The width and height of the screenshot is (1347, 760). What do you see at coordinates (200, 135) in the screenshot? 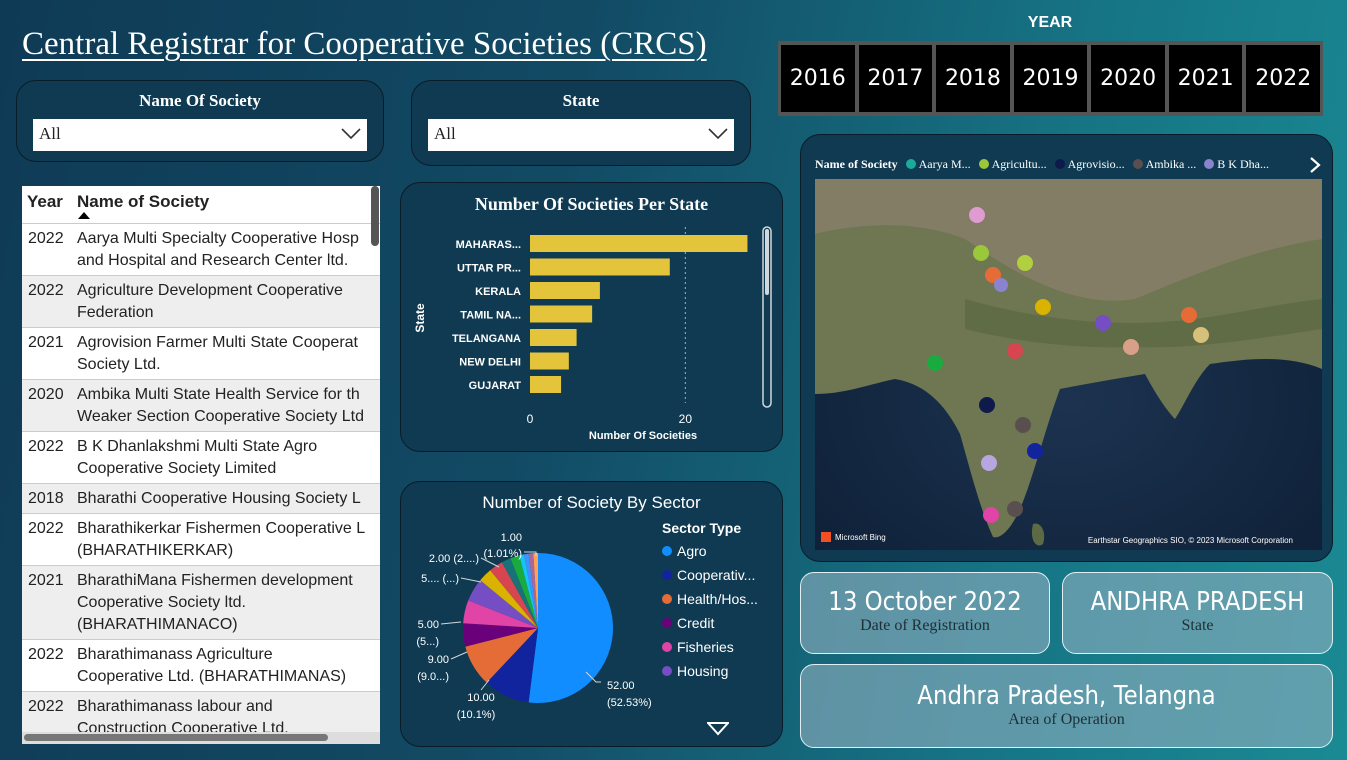
I see `society-dropdown: All` at bounding box center [200, 135].